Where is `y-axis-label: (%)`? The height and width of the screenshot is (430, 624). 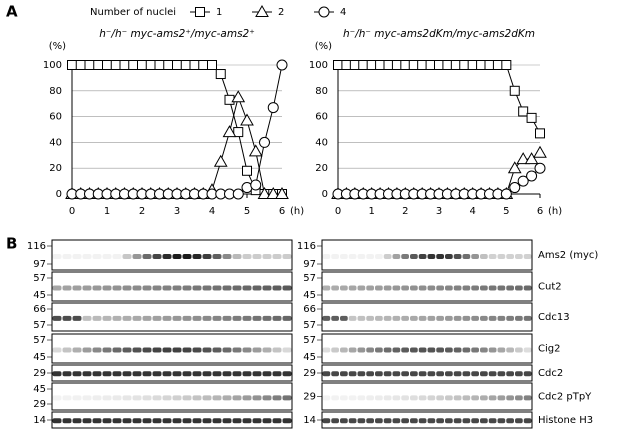 y-axis-label: (%) is located at coordinates (57, 46).